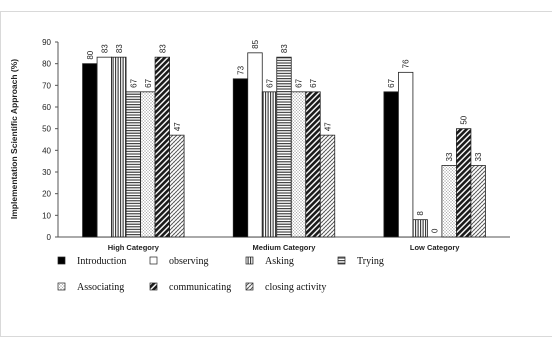 This screenshot has height=338, width=553. What do you see at coordinates (46, 150) in the screenshot?
I see `y-tick-label: 40` at bounding box center [46, 150].